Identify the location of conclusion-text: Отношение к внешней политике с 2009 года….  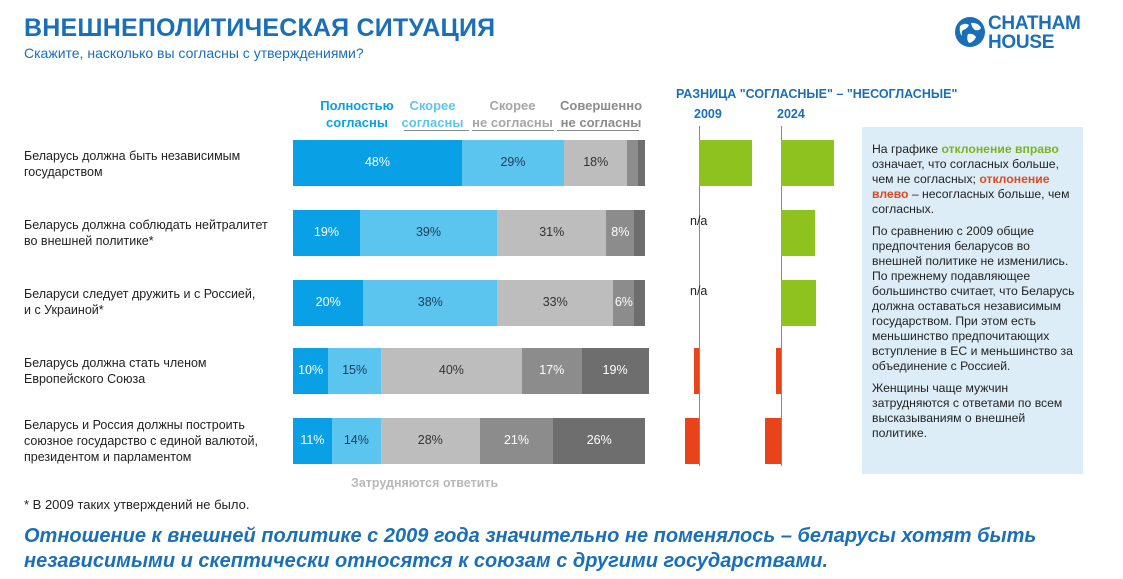
(530, 548).